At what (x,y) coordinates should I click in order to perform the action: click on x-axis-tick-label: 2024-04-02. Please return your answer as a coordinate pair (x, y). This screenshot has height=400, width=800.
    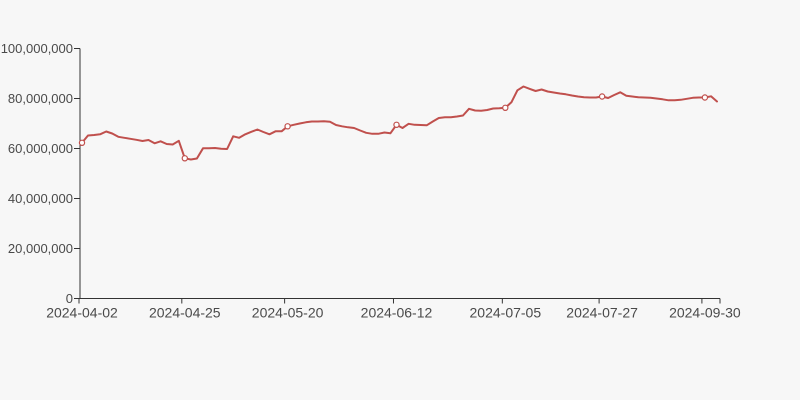
    Looking at the image, I should click on (82, 313).